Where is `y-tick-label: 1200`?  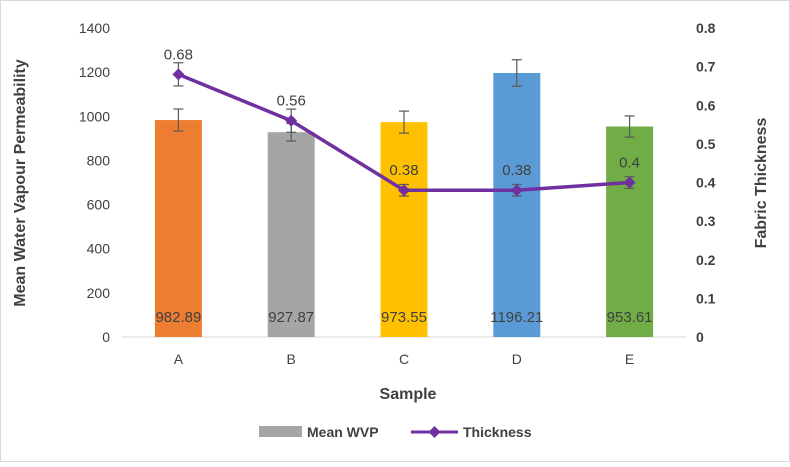
y-tick-label: 1200 is located at coordinates (94, 72).